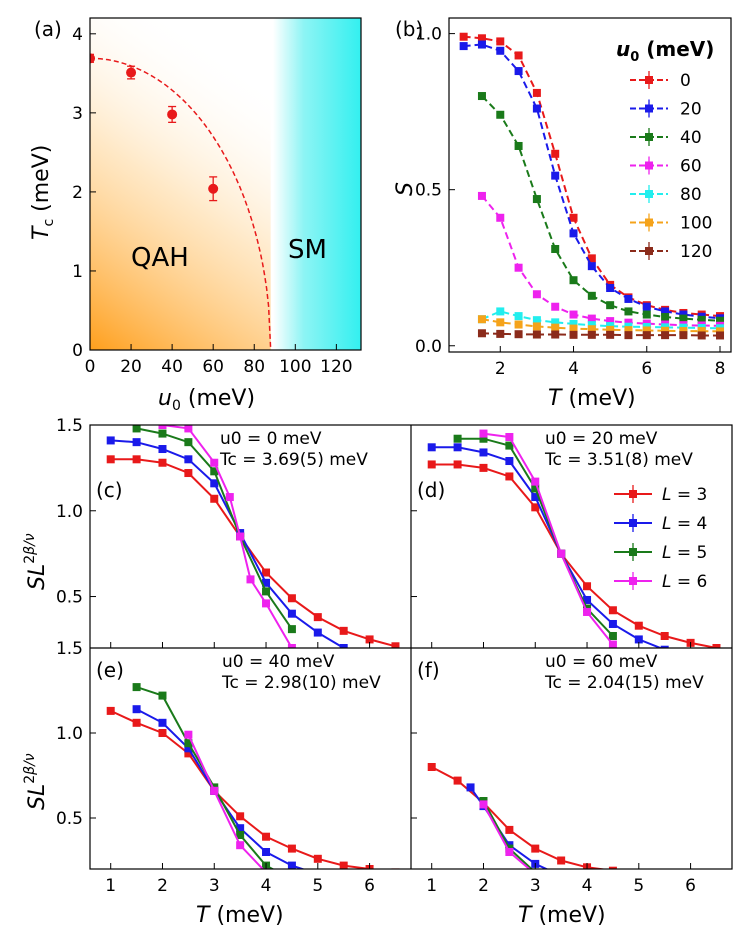  Describe the element at coordinates (77, 114) in the screenshot. I see `y-tick-label: 3` at that location.